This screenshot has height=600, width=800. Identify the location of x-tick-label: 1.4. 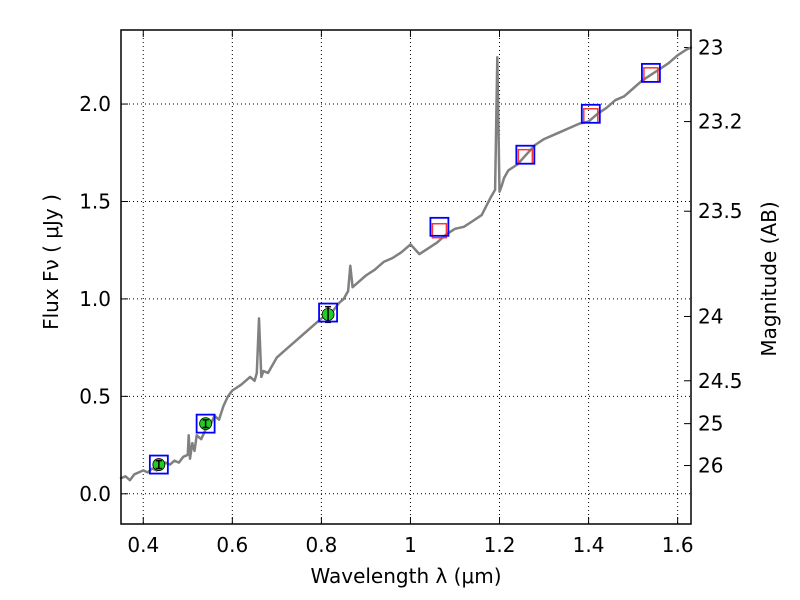
(589, 545).